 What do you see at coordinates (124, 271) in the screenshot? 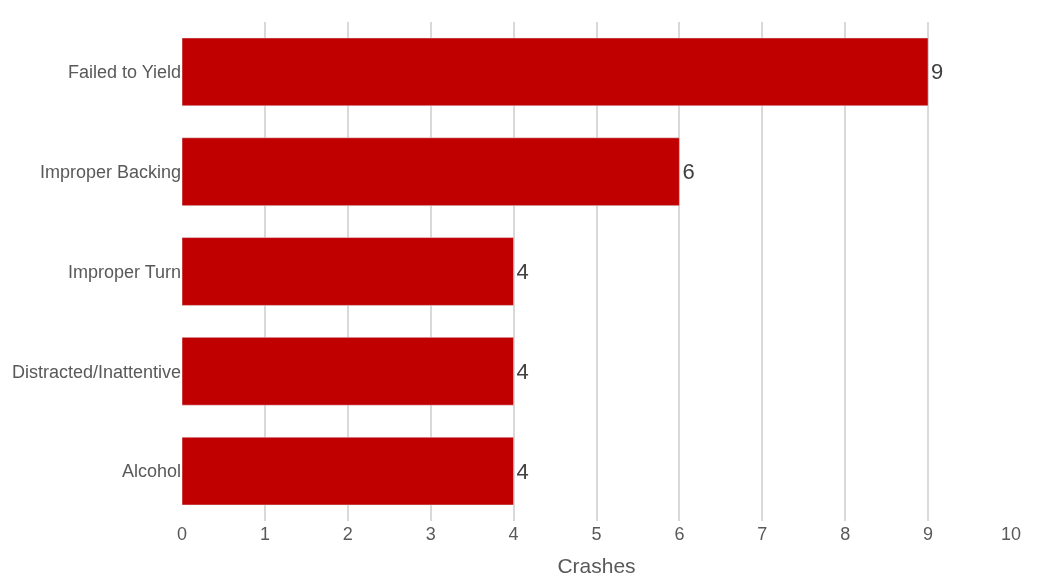
I see `y-tick-label: Improper Turn` at bounding box center [124, 271].